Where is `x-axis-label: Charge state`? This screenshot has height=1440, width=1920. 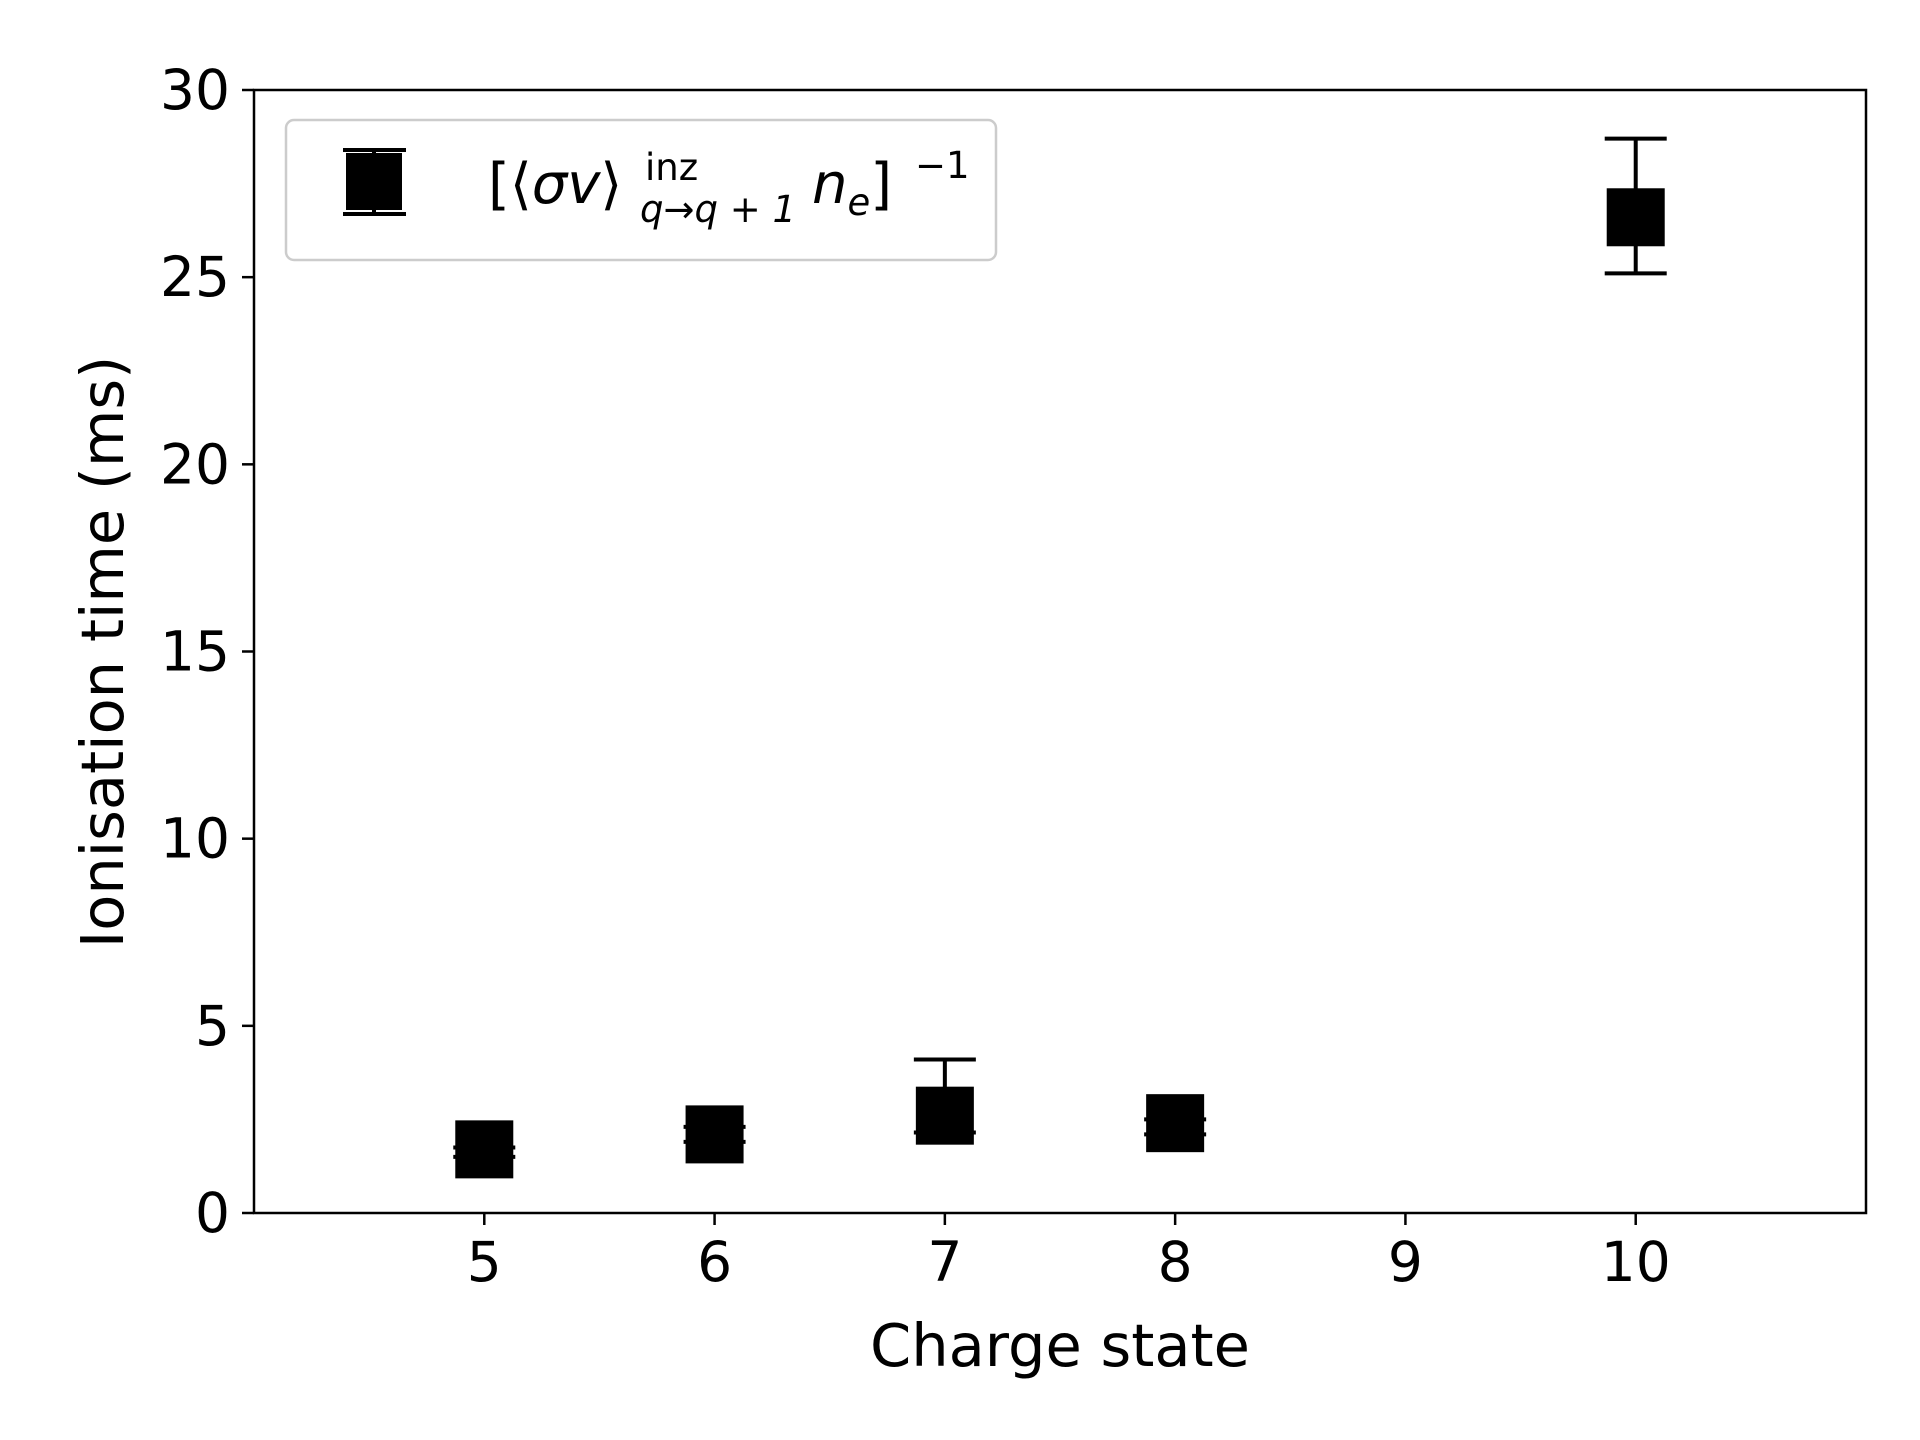
x-axis-label: Charge state is located at coordinates (1060, 1345).